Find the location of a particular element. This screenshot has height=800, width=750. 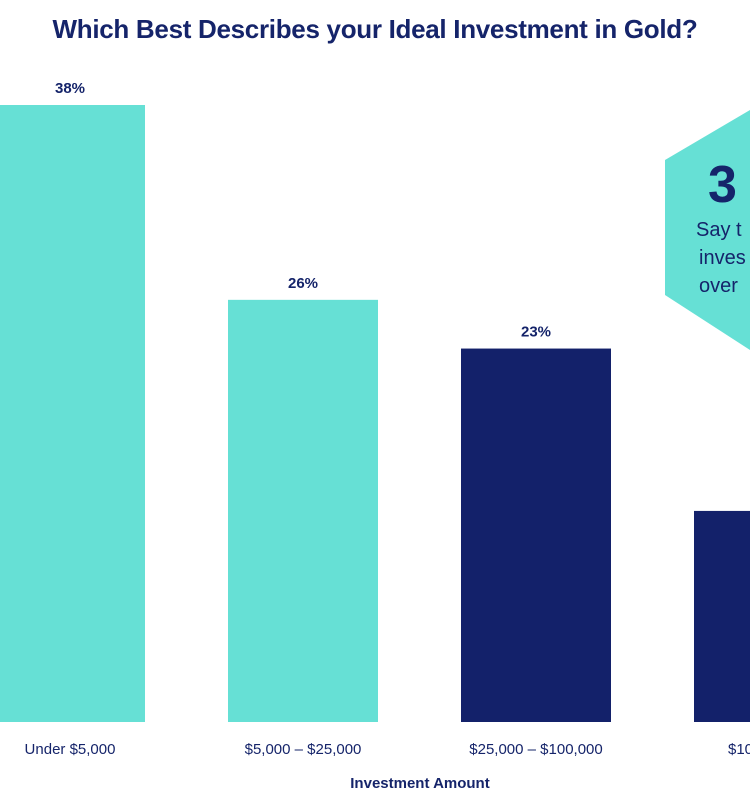

callout-hexagon: 3 Say t inves over is located at coordinates (707, 230).